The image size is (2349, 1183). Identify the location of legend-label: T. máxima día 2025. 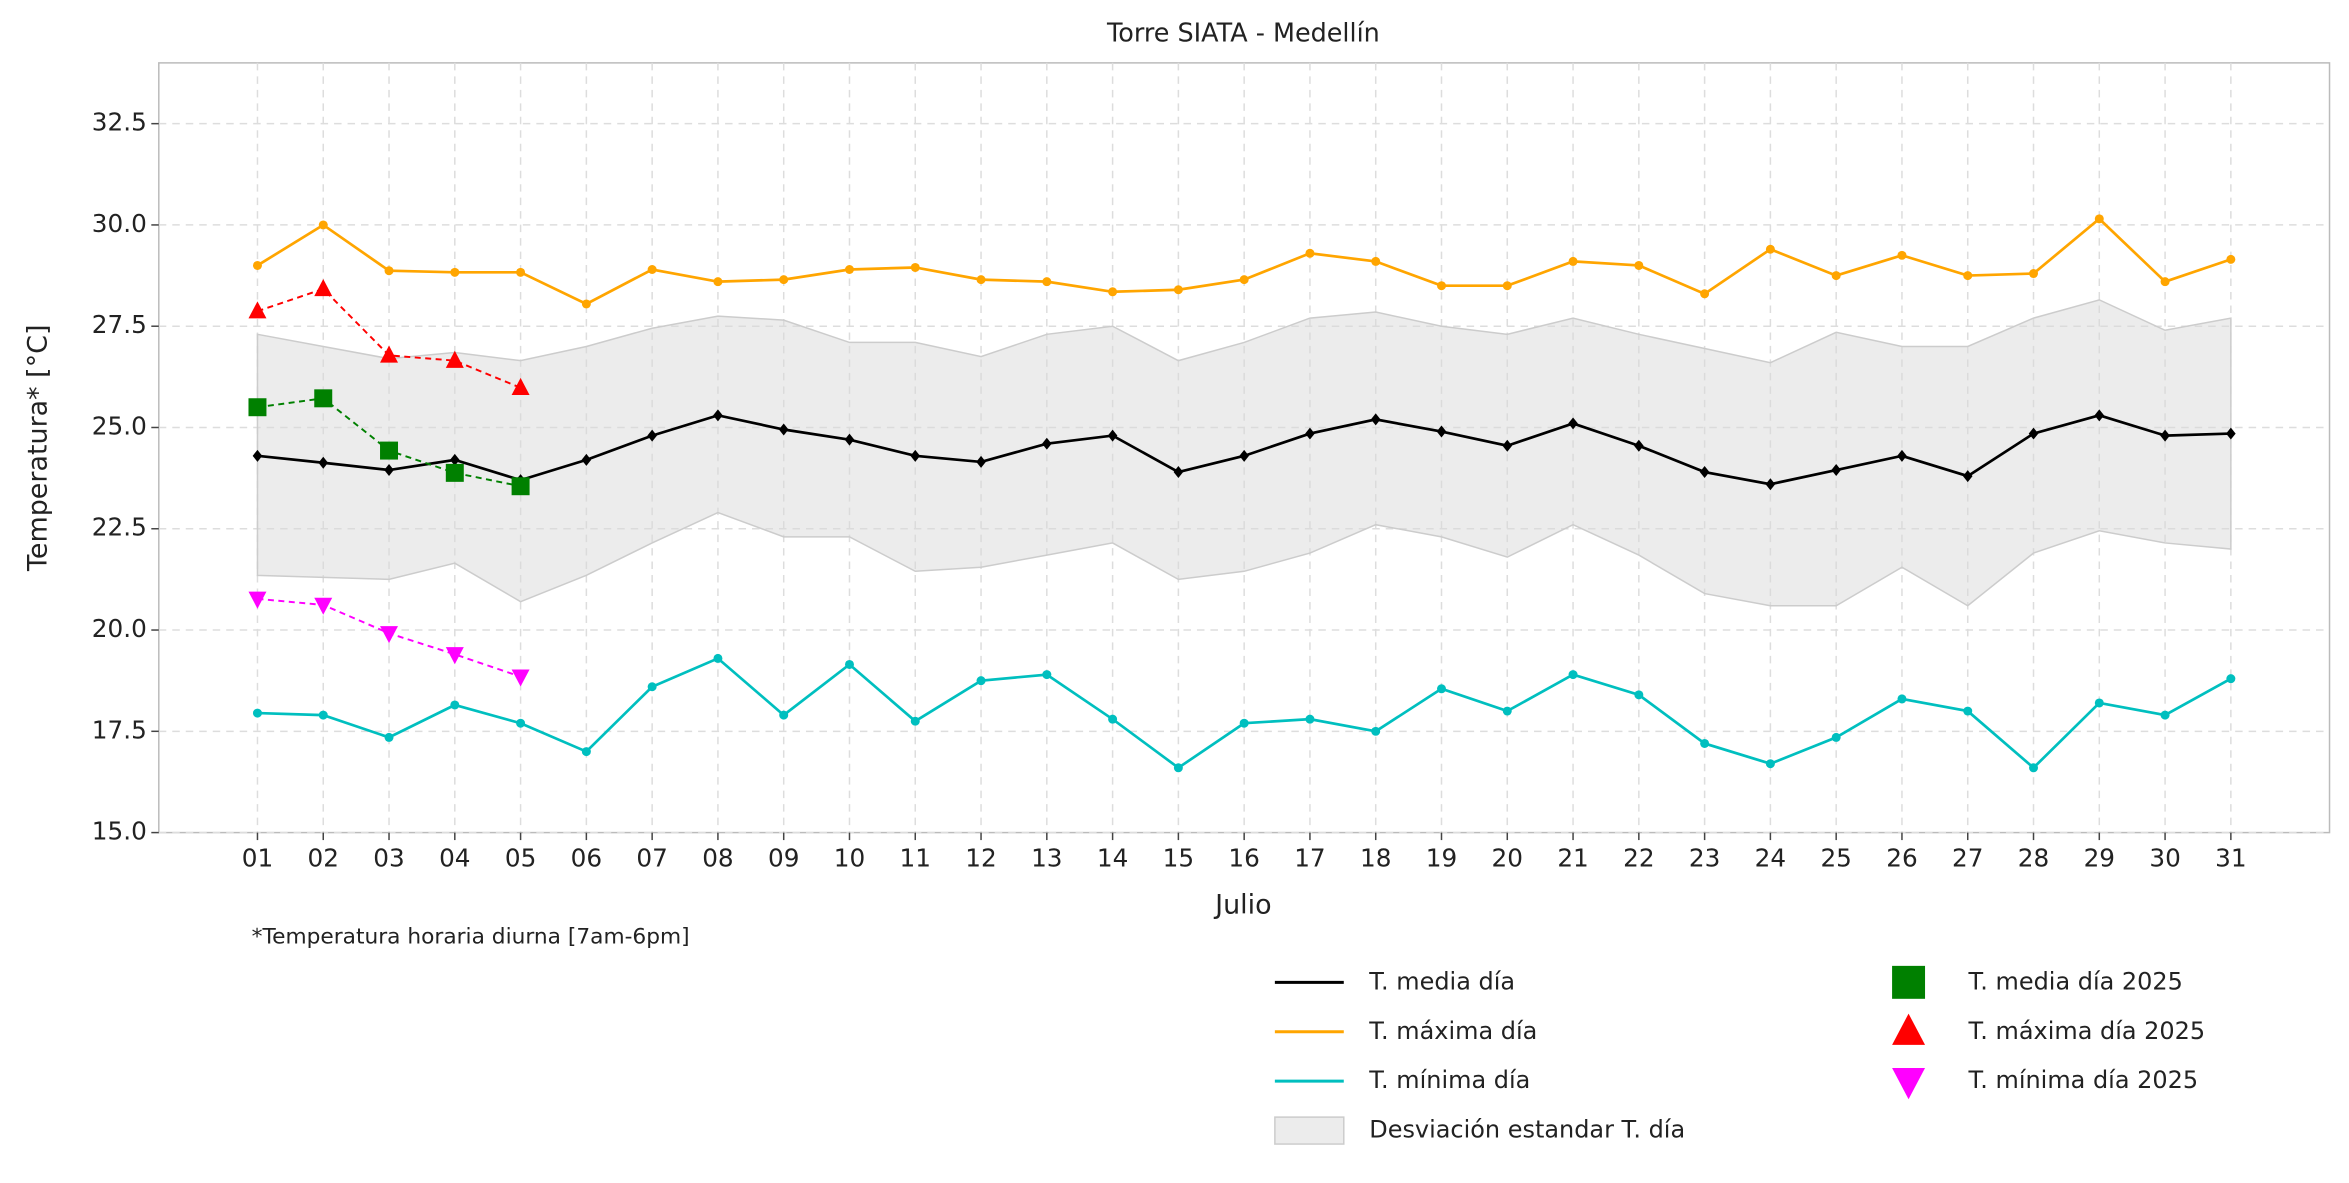
(2086, 1031).